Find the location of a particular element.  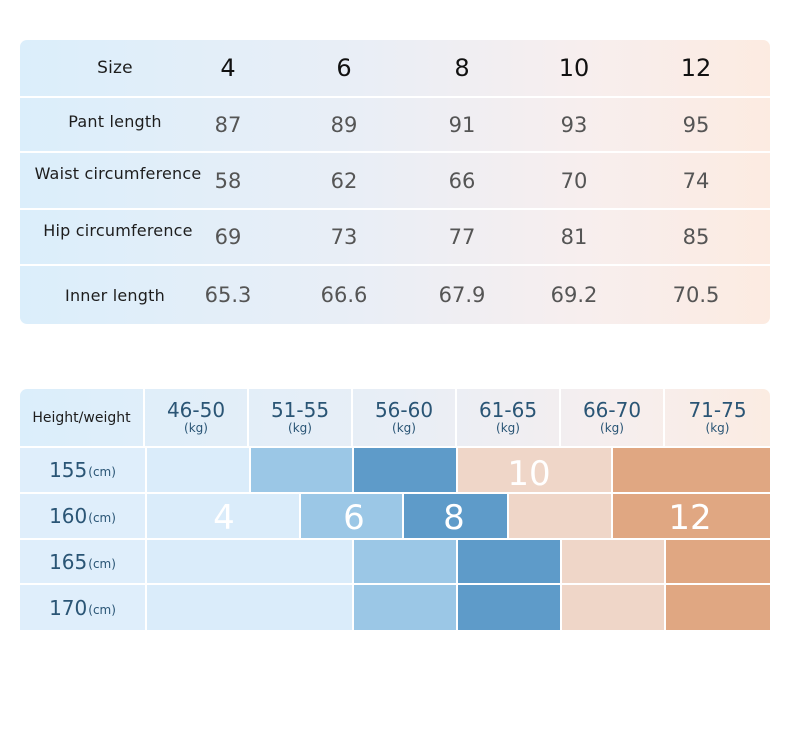

size-header-row: Size 4 6 8 10 12 is located at coordinates (395, 69).